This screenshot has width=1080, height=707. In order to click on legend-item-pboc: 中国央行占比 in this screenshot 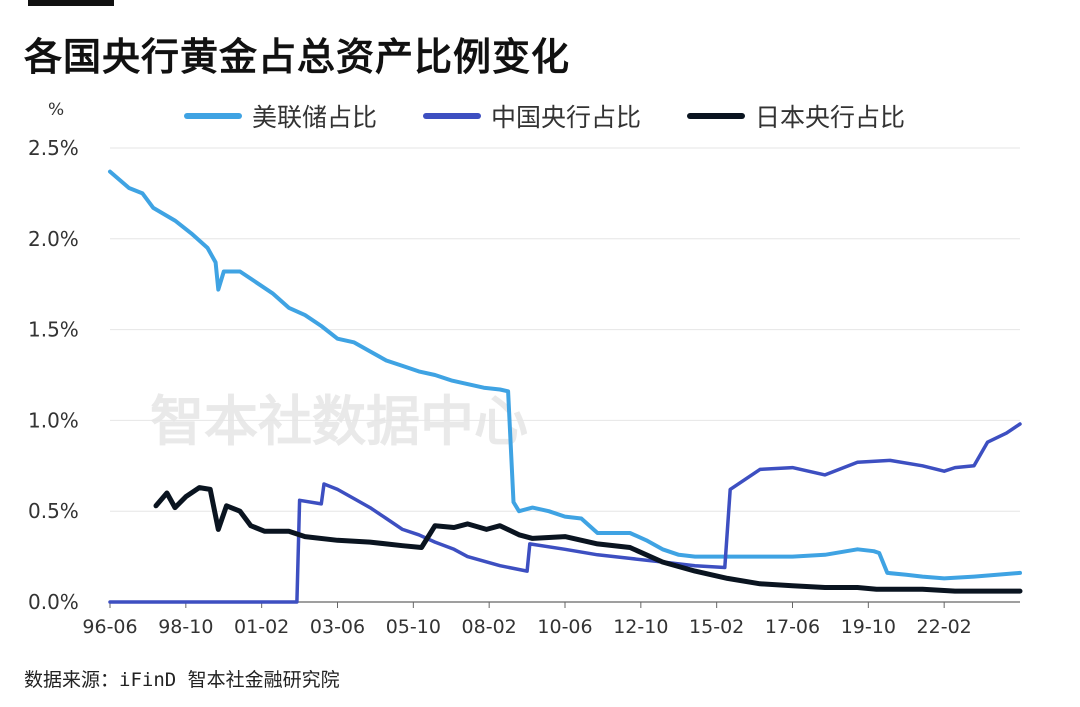, I will do `click(532, 116)`.